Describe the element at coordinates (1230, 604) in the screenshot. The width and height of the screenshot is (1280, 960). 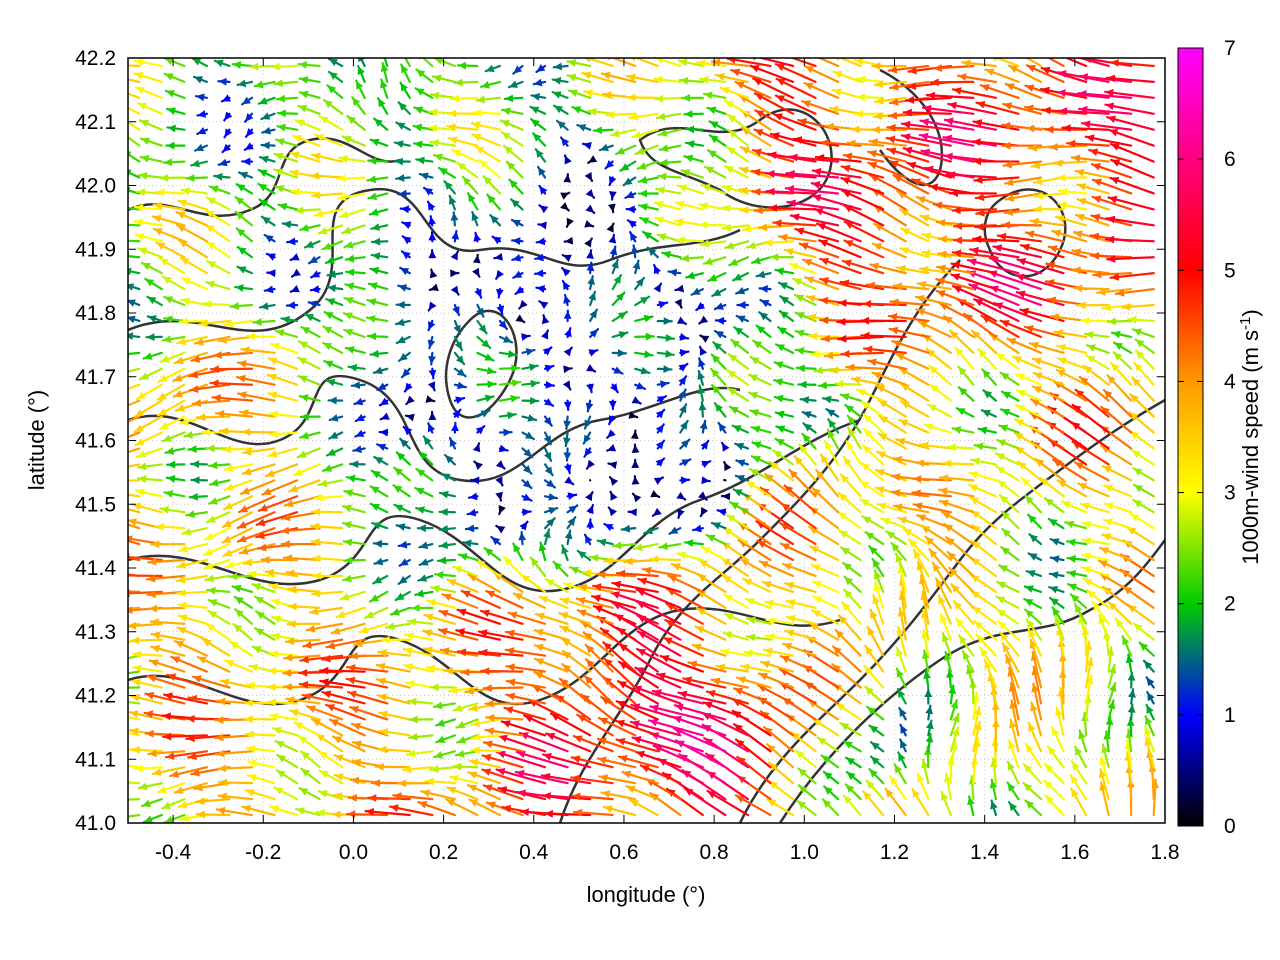
I see `colorbar-tick-label: 2` at that location.